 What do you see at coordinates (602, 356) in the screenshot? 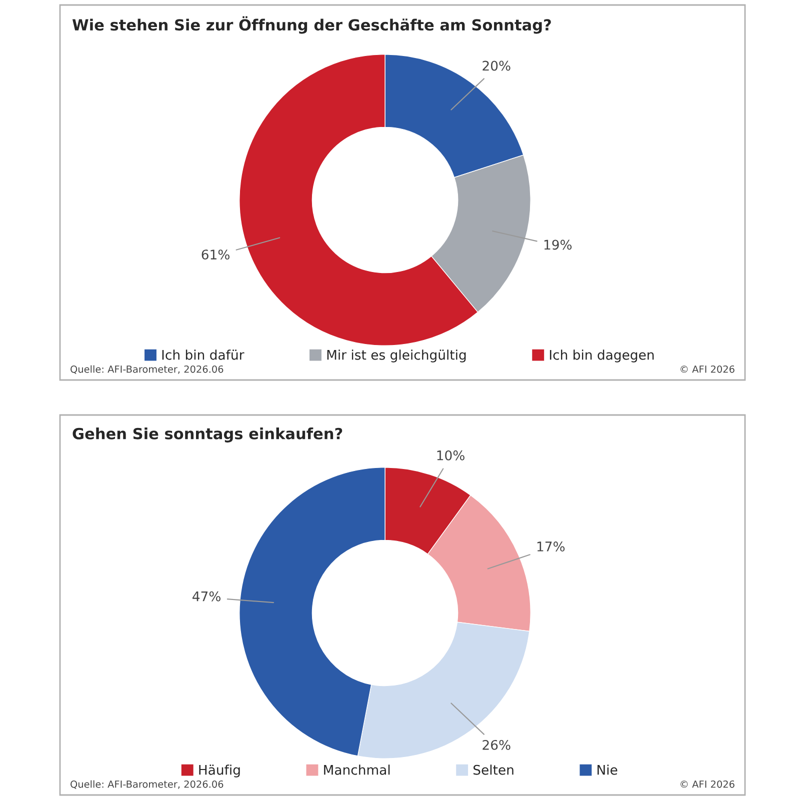
I see `legend-label: Ich bin dagegen` at bounding box center [602, 356].